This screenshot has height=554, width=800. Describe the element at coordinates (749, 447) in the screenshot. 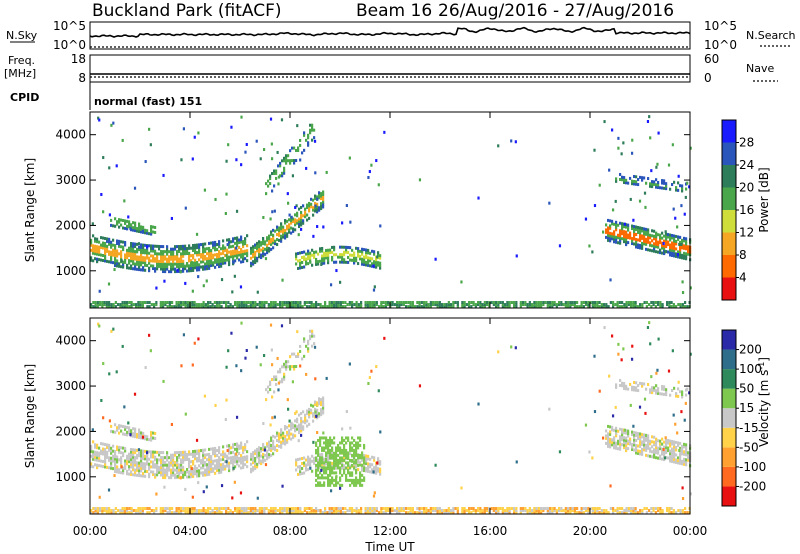

I see `colorbar-tick-label: -50` at that location.